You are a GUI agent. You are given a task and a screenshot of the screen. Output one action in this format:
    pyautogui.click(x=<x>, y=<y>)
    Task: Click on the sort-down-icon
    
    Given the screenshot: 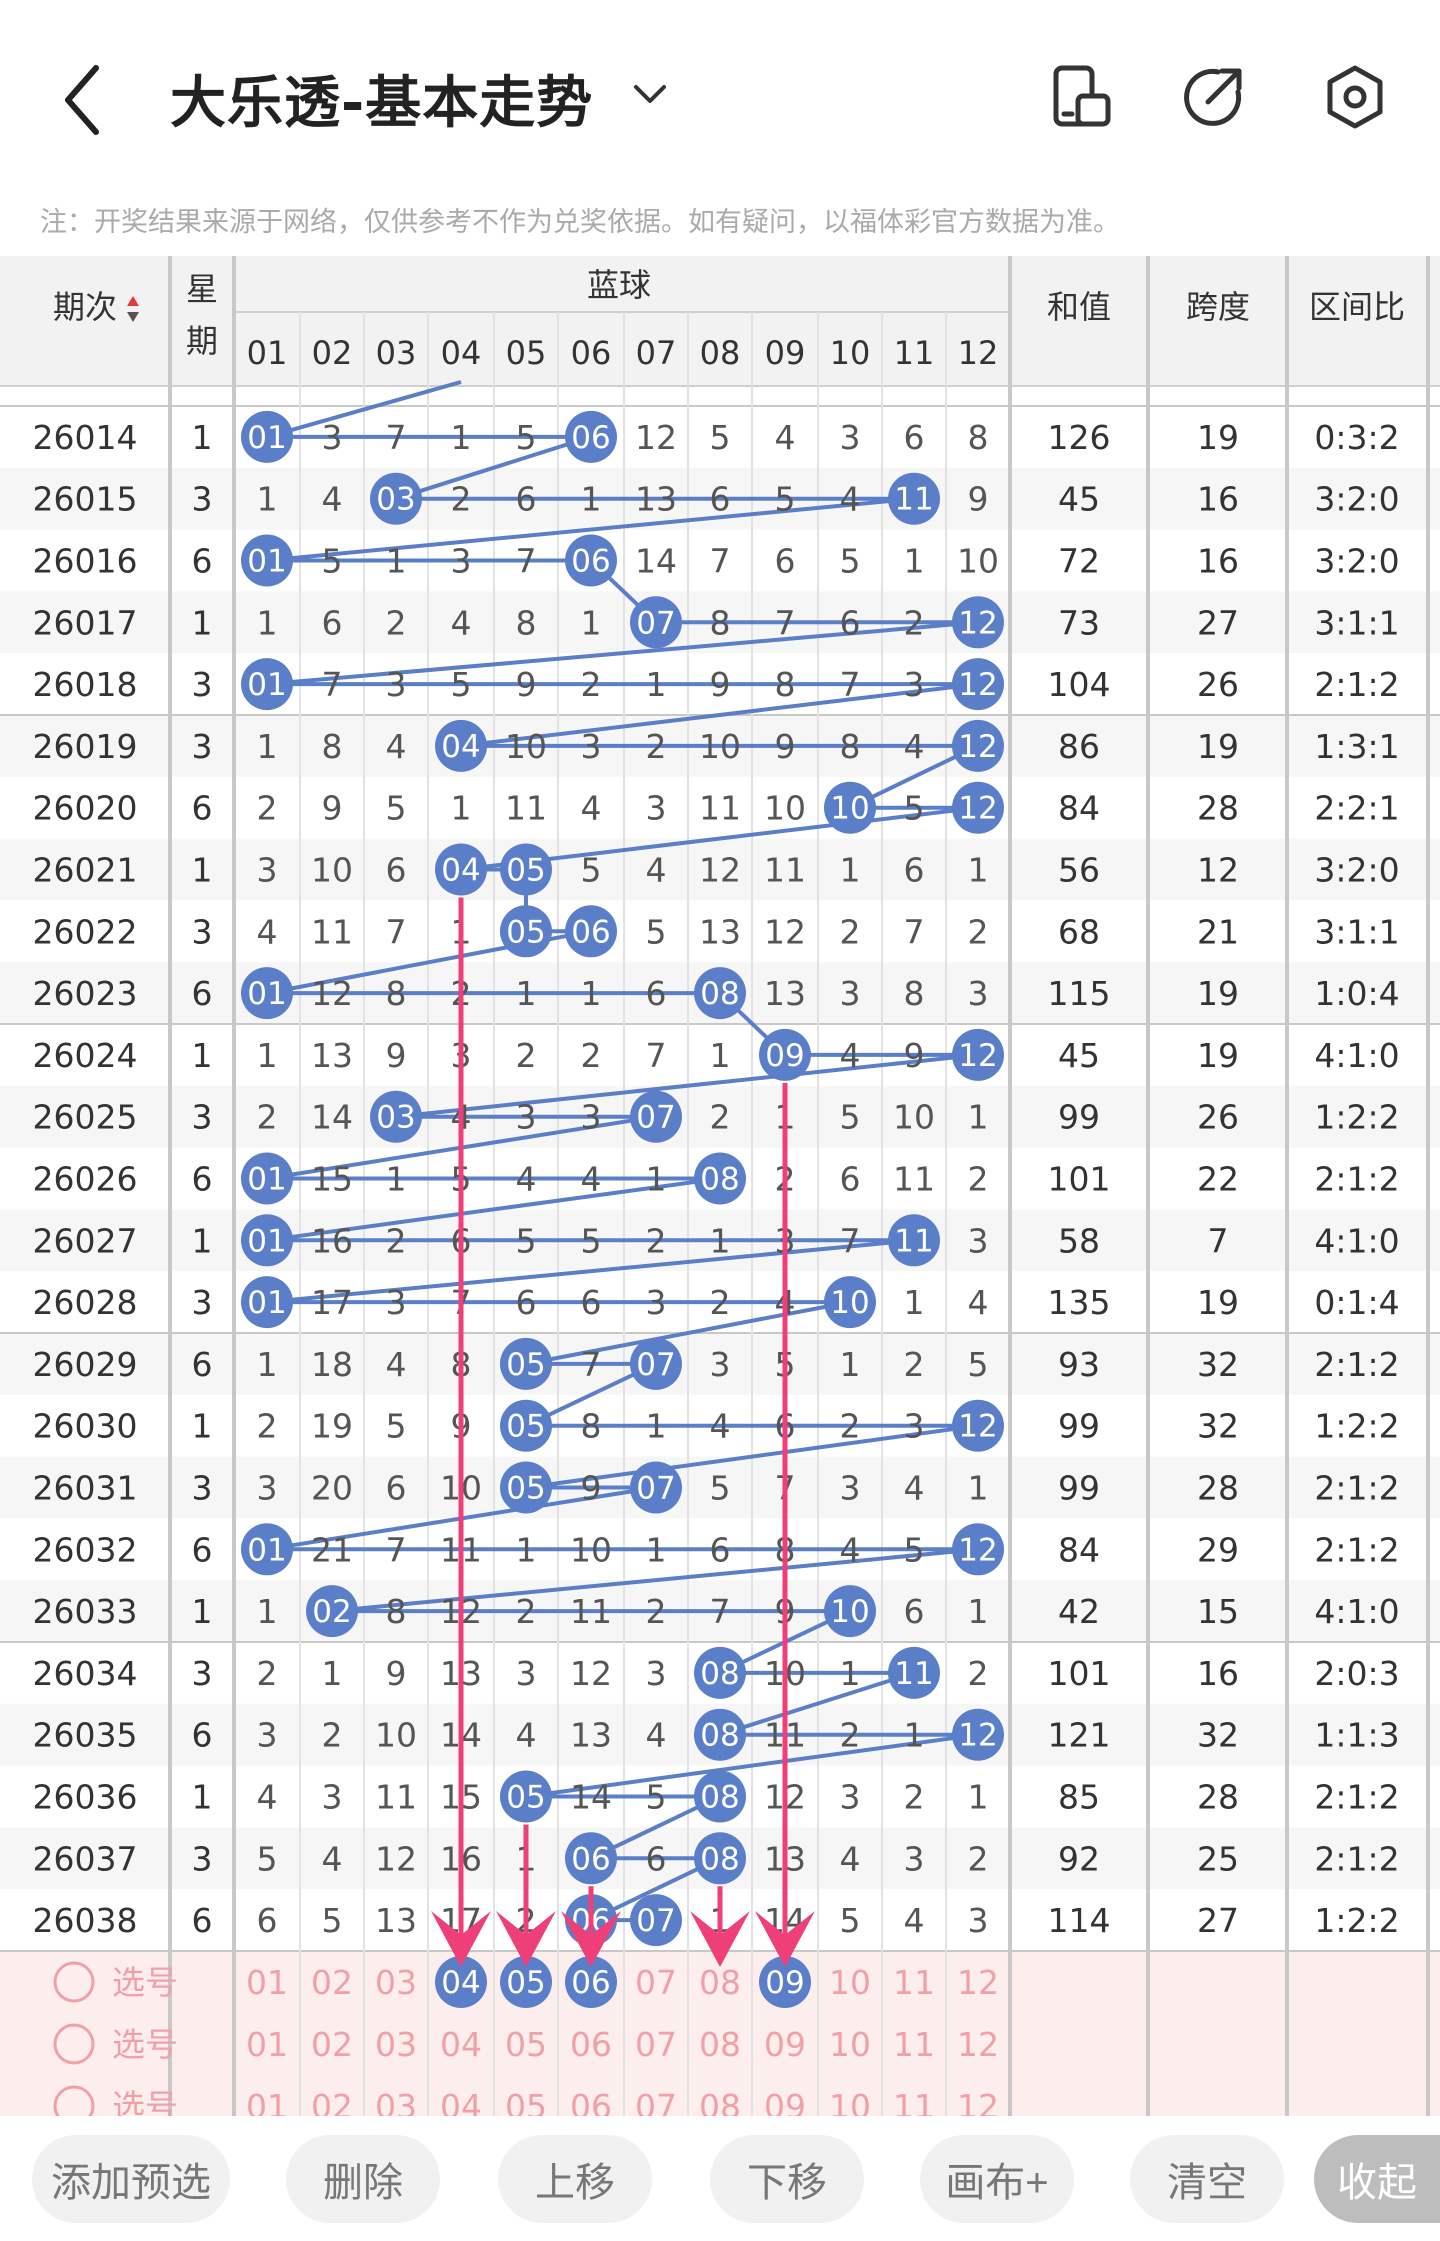 What is the action you would take?
    pyautogui.click(x=133, y=317)
    